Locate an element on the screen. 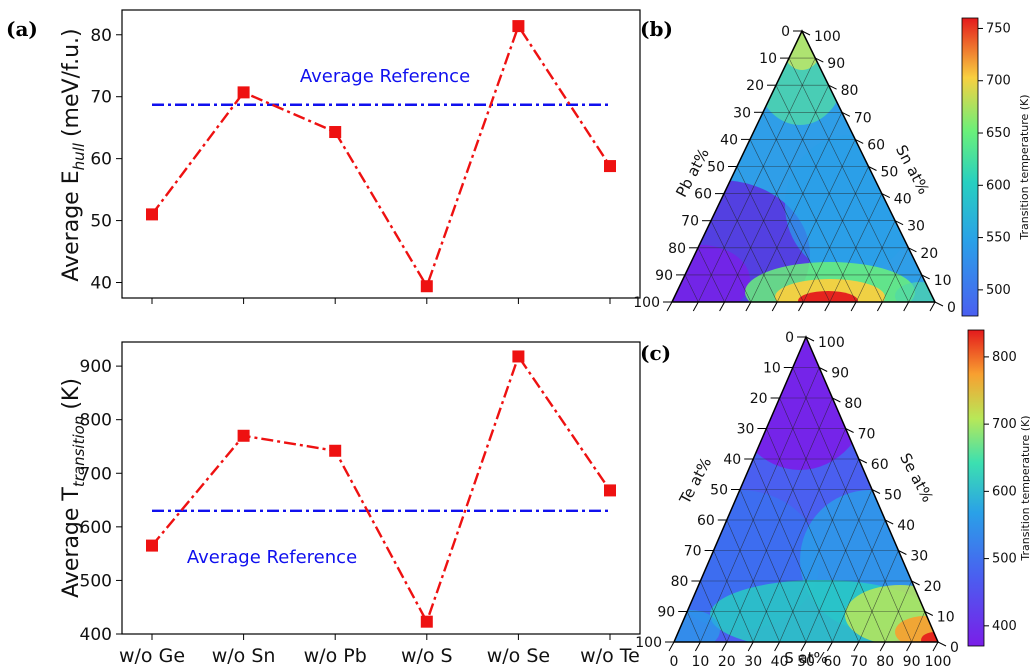 The width and height of the screenshot is (1030, 666). ternary-c-grid is located at coordinates (806, 504).